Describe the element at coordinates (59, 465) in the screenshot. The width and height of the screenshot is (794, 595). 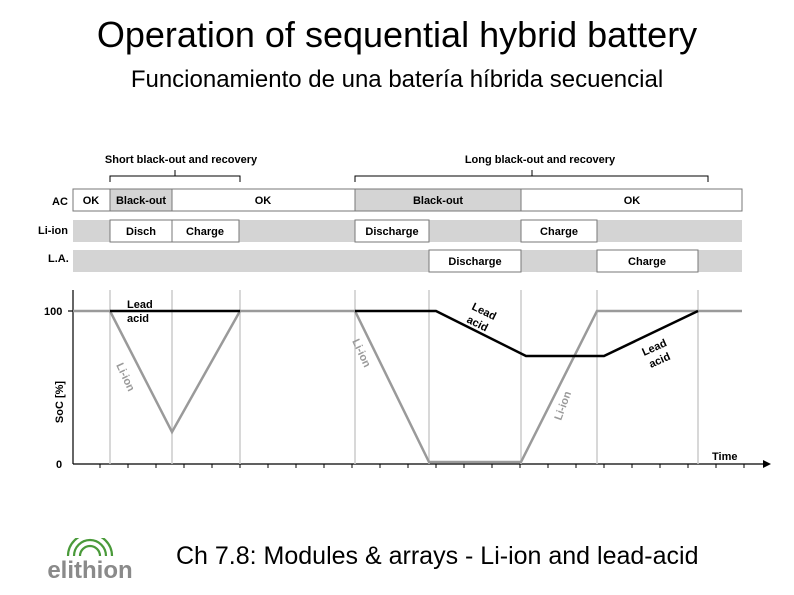
I see `y-tick-0: 0` at that location.